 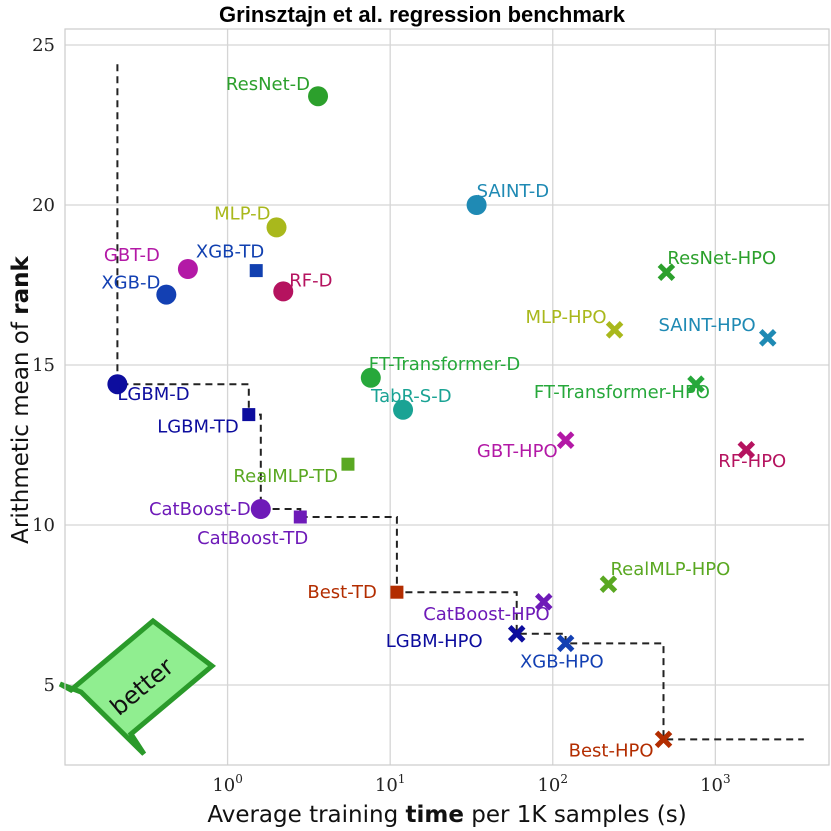 I want to click on label-mlp-hpo: MLP-HPO, so click(x=566, y=317).